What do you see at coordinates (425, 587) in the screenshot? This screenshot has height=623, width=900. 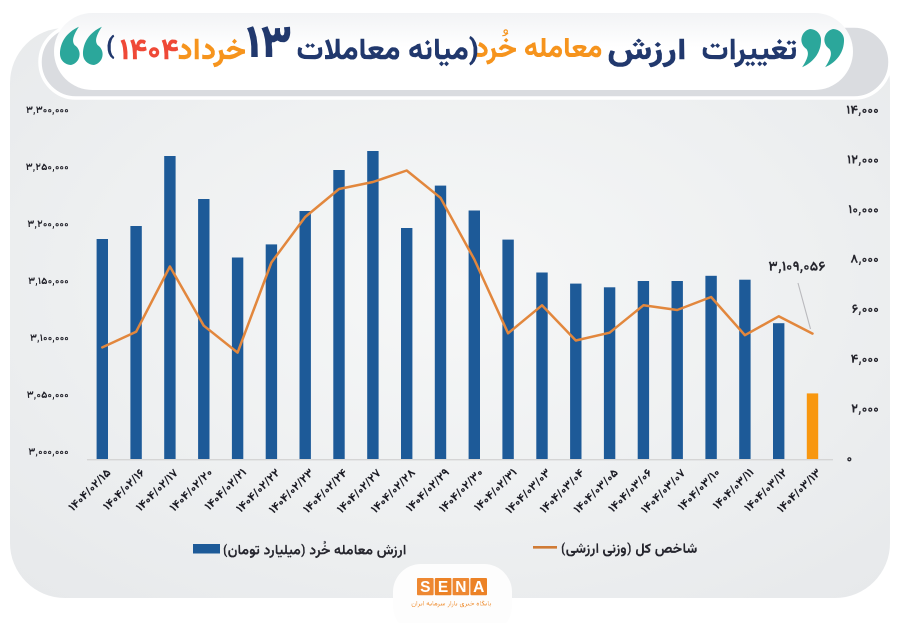 I see `svg-text: S` at bounding box center [425, 587].